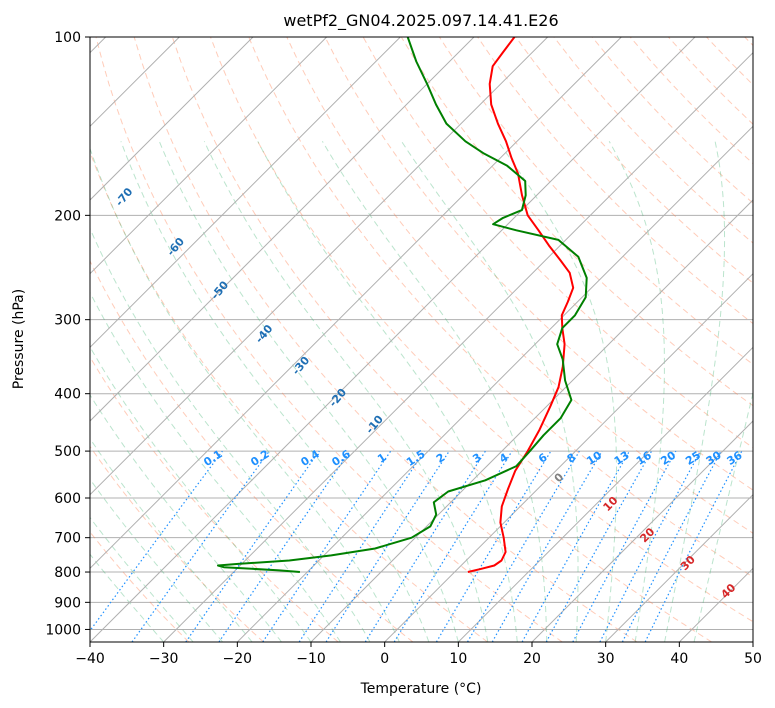  I want to click on y-tick-label: 100, so click(67, 38).